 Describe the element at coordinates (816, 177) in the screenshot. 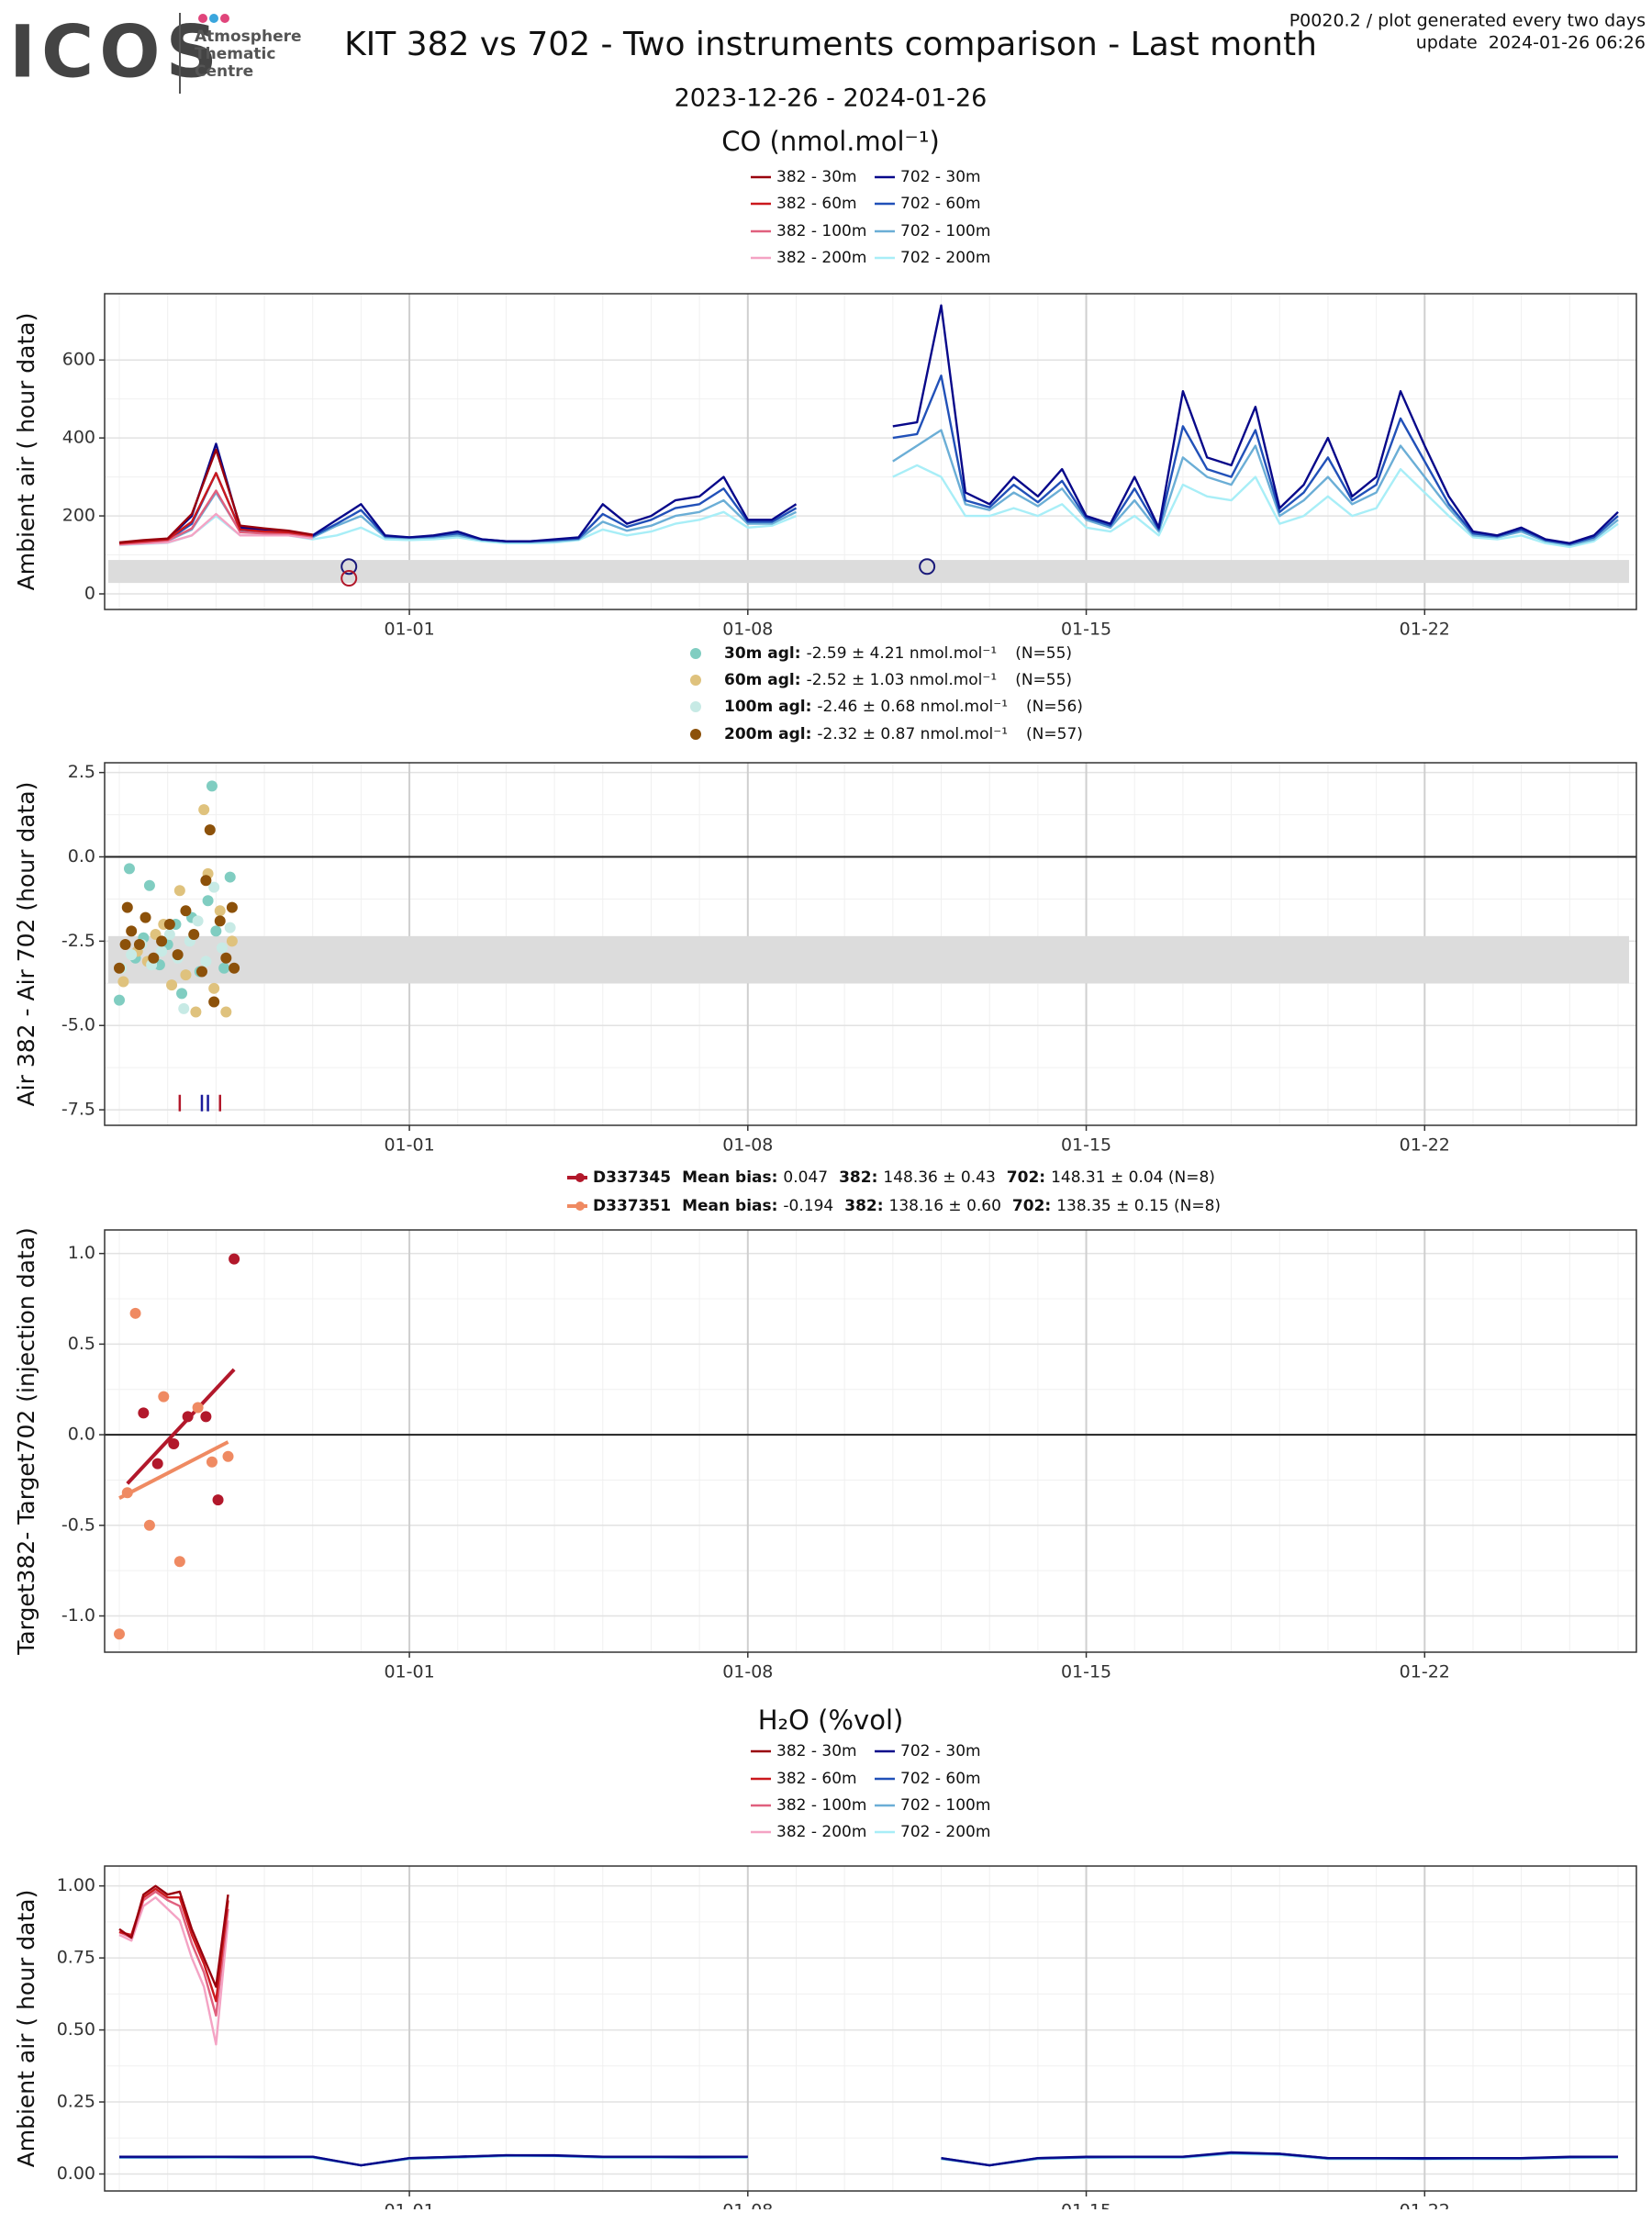

I see `legend-label: 382 - 30m` at that location.